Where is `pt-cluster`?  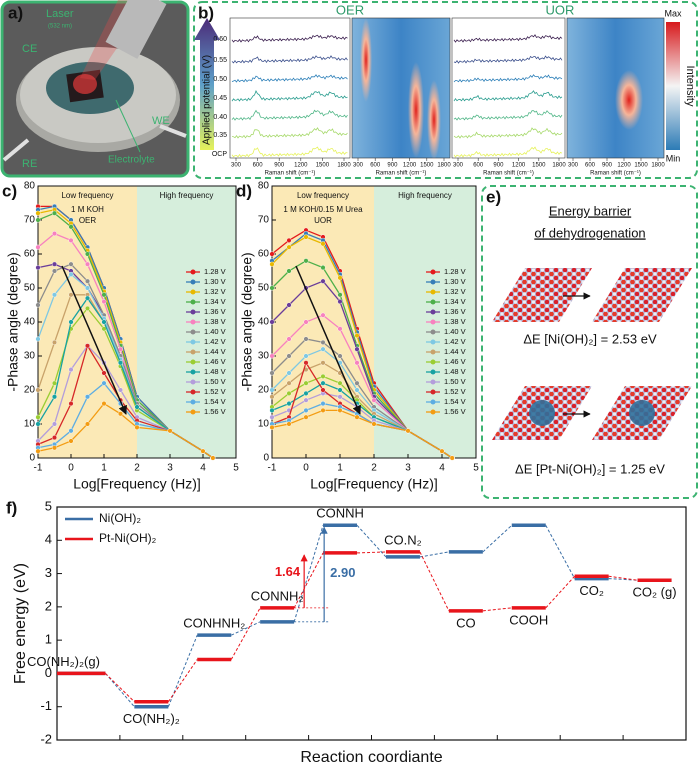
pt-cluster is located at coordinates (542, 413).